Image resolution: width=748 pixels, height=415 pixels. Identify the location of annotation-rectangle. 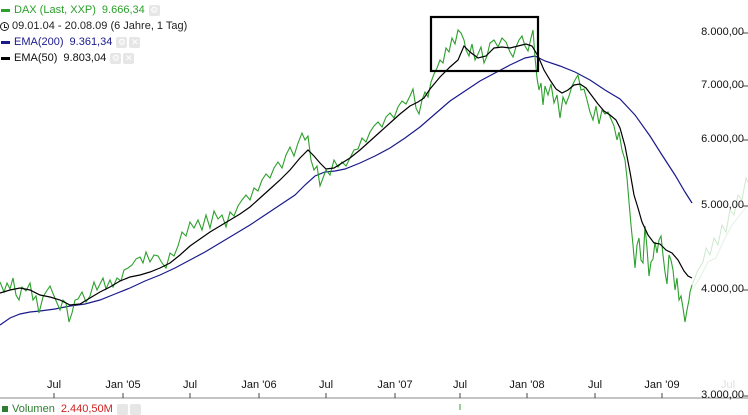
(484, 44).